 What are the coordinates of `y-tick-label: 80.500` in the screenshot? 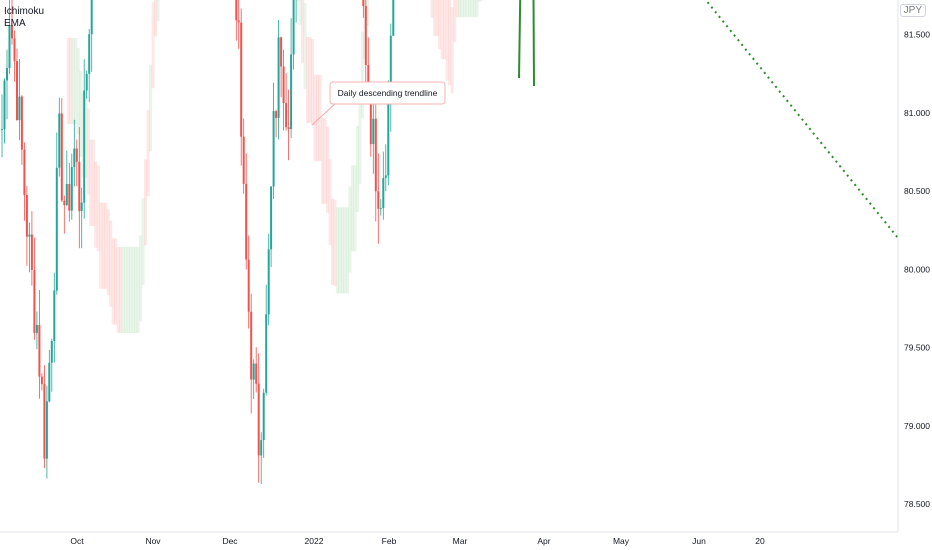 It's located at (917, 191).